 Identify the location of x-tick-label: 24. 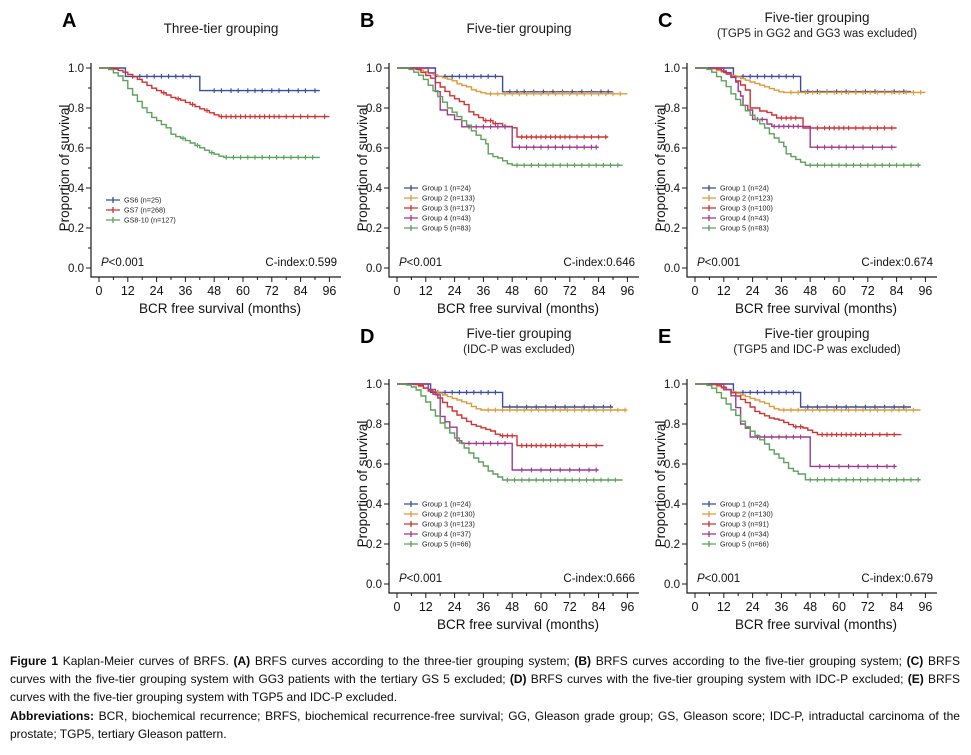
(753, 607).